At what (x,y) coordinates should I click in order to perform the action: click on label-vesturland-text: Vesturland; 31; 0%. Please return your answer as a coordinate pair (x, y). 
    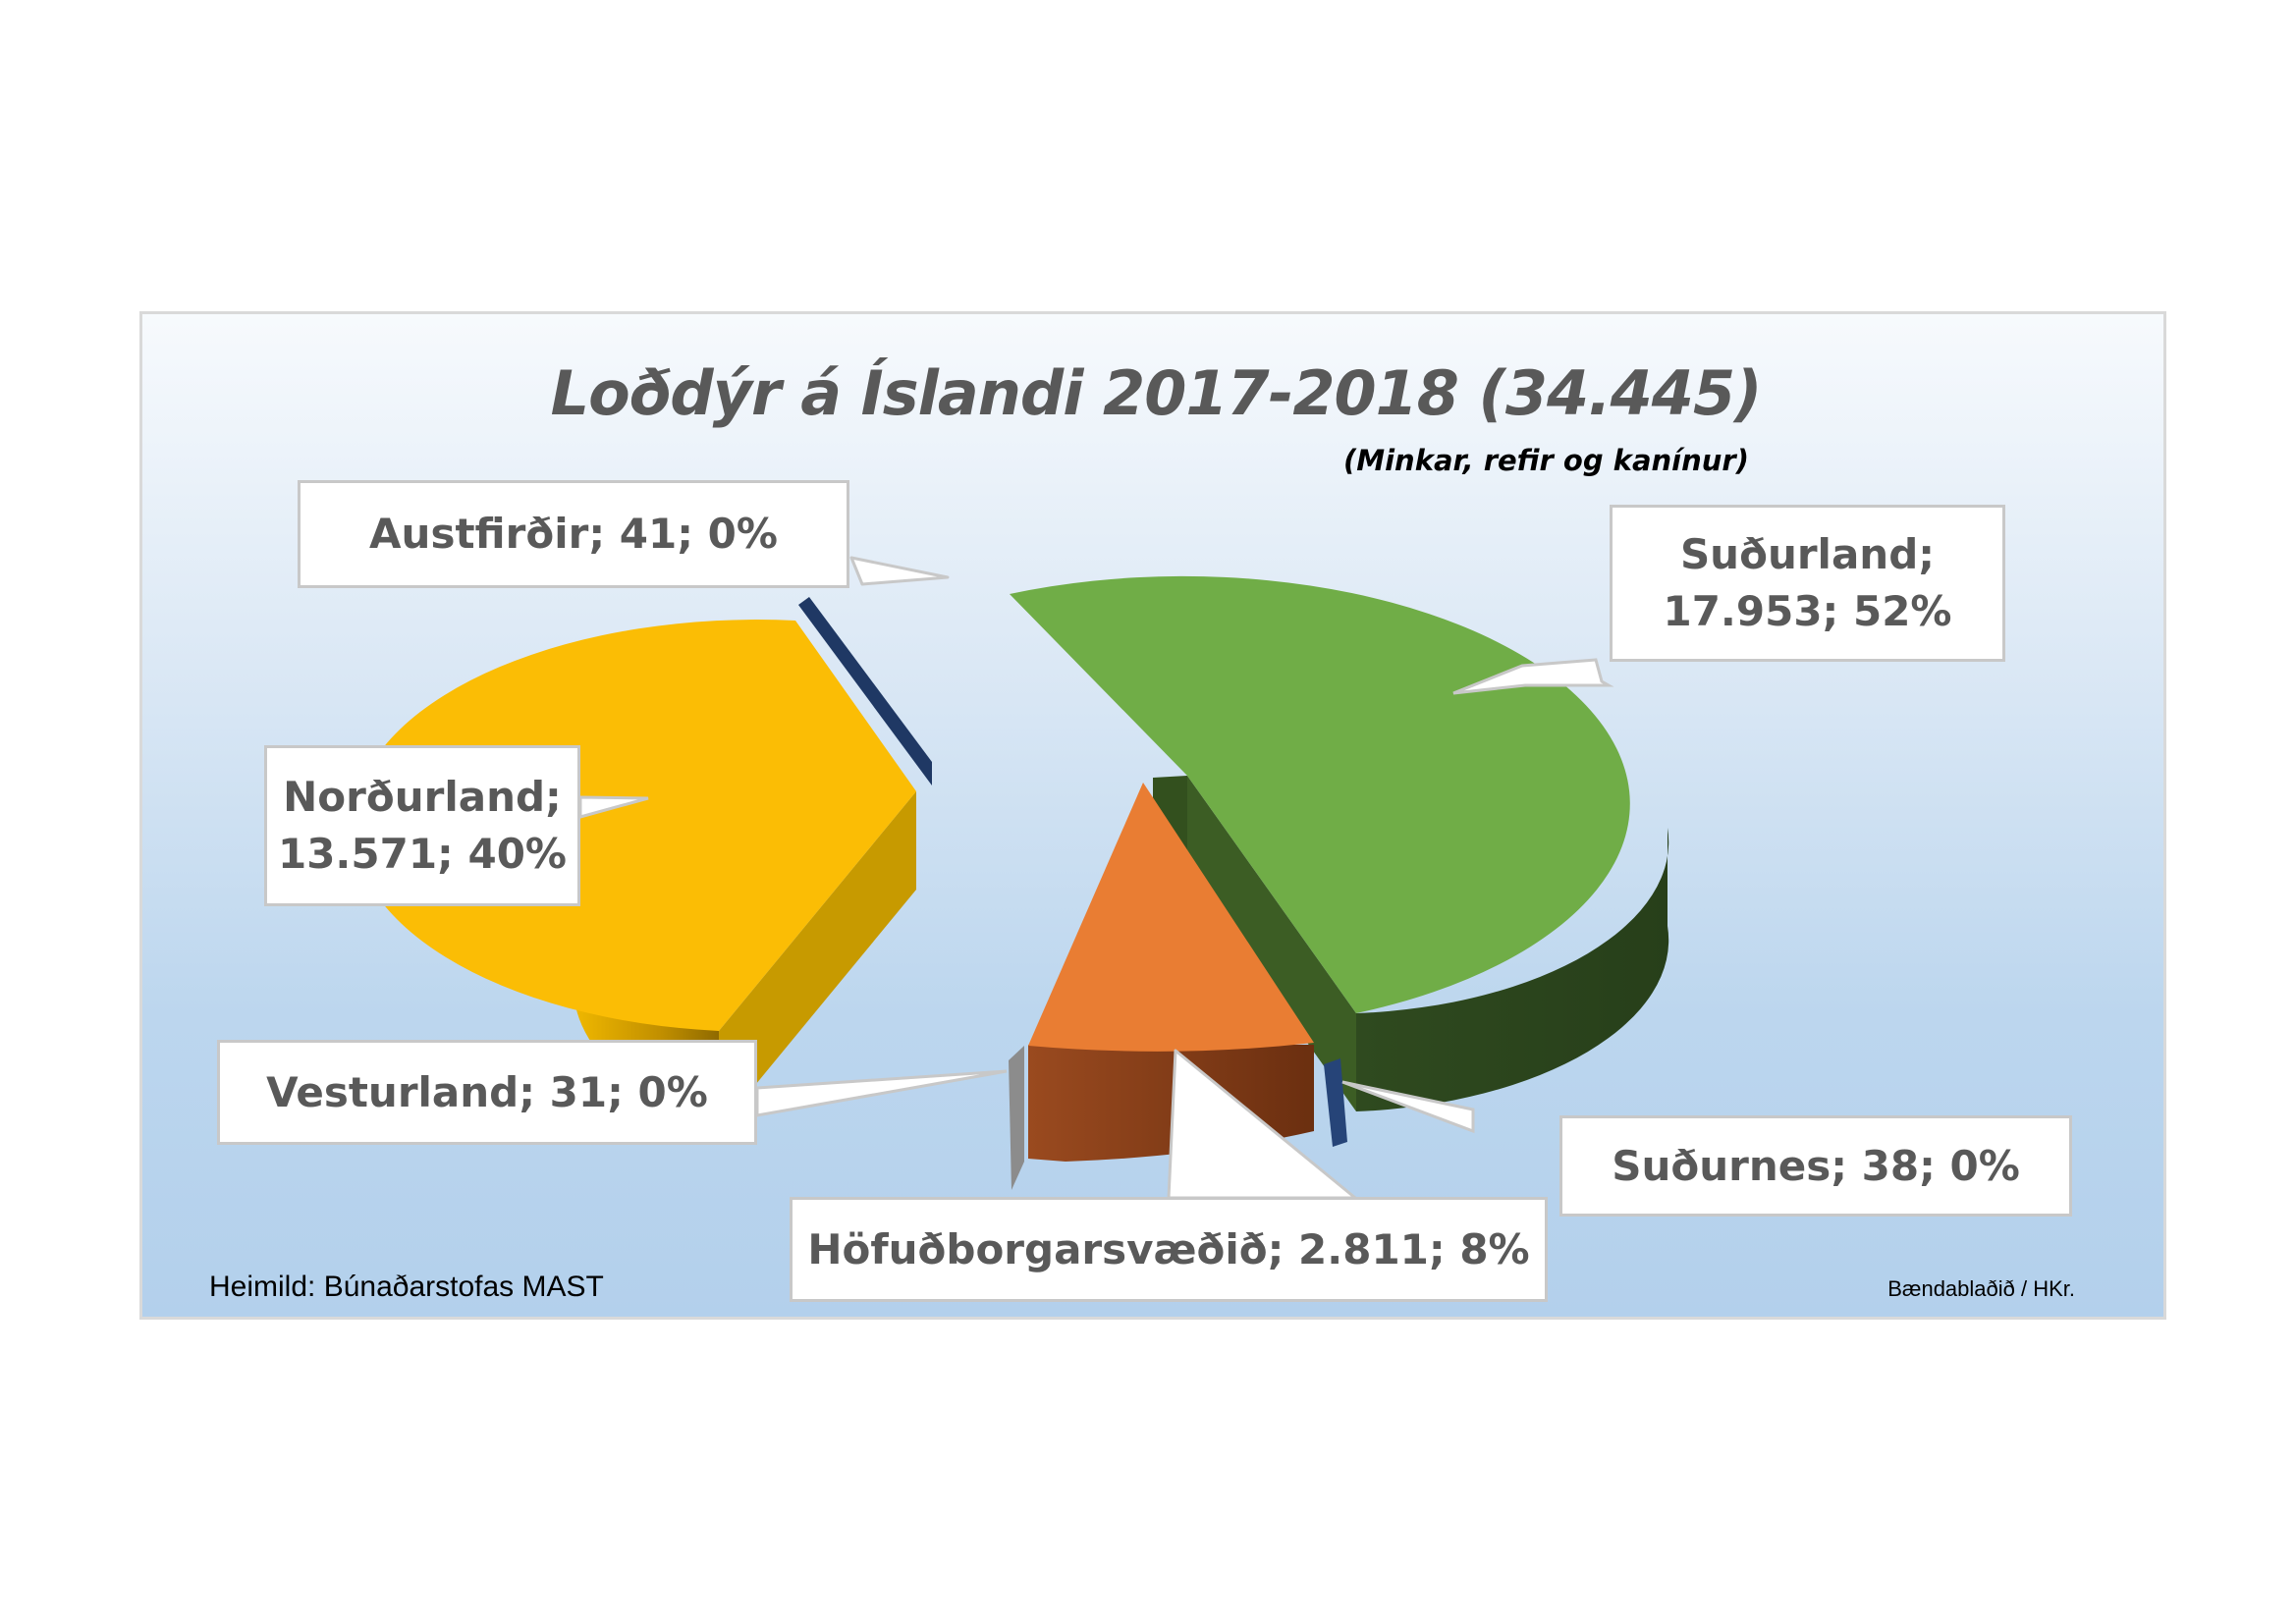
    Looking at the image, I should click on (487, 1091).